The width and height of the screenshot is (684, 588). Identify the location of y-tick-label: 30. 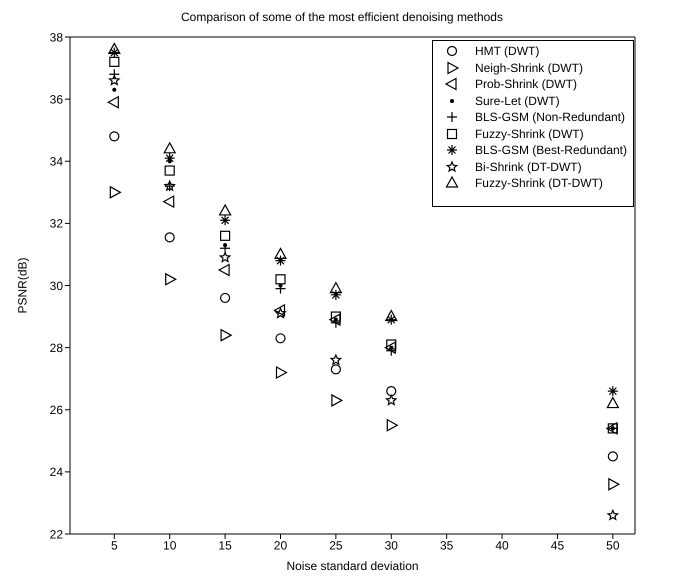
(57, 285).